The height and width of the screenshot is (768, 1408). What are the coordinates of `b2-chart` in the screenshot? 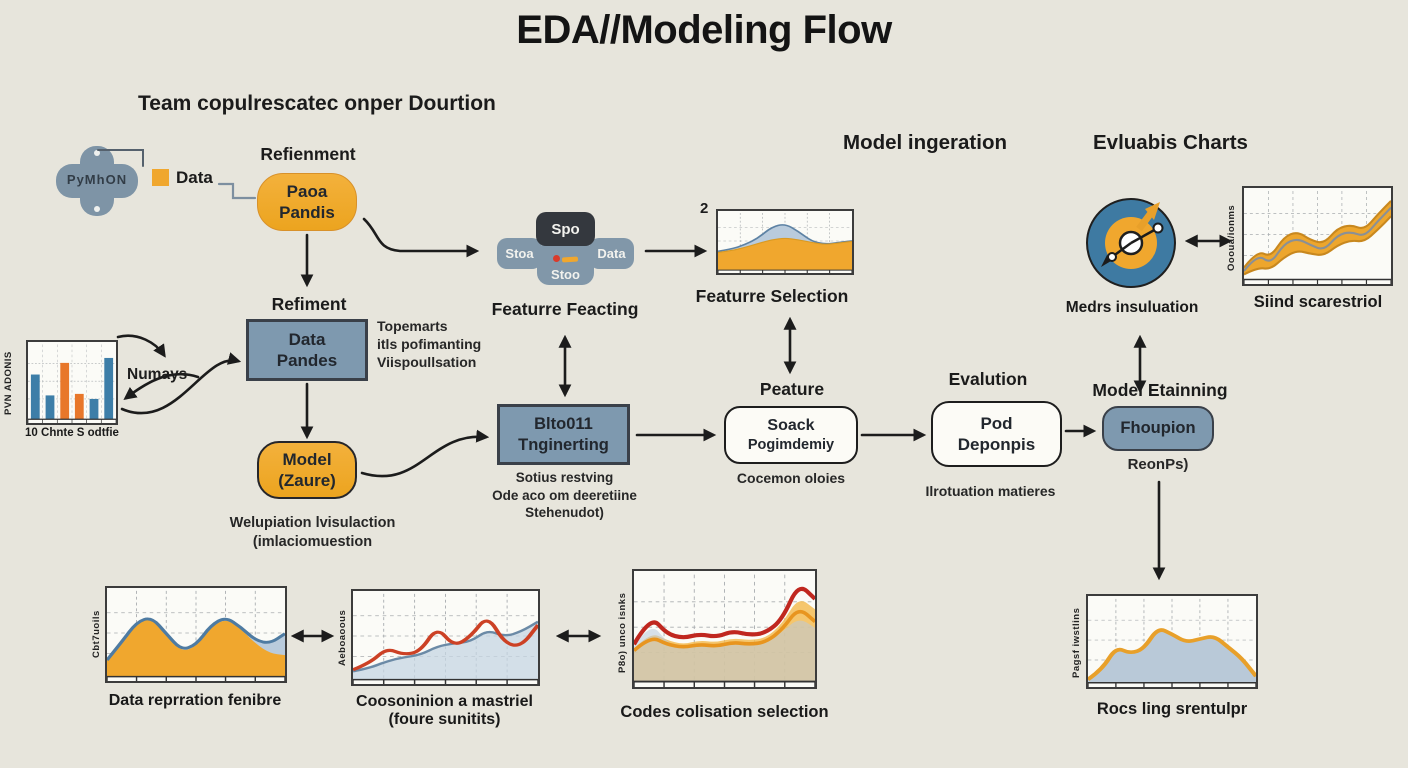 It's located at (445, 637).